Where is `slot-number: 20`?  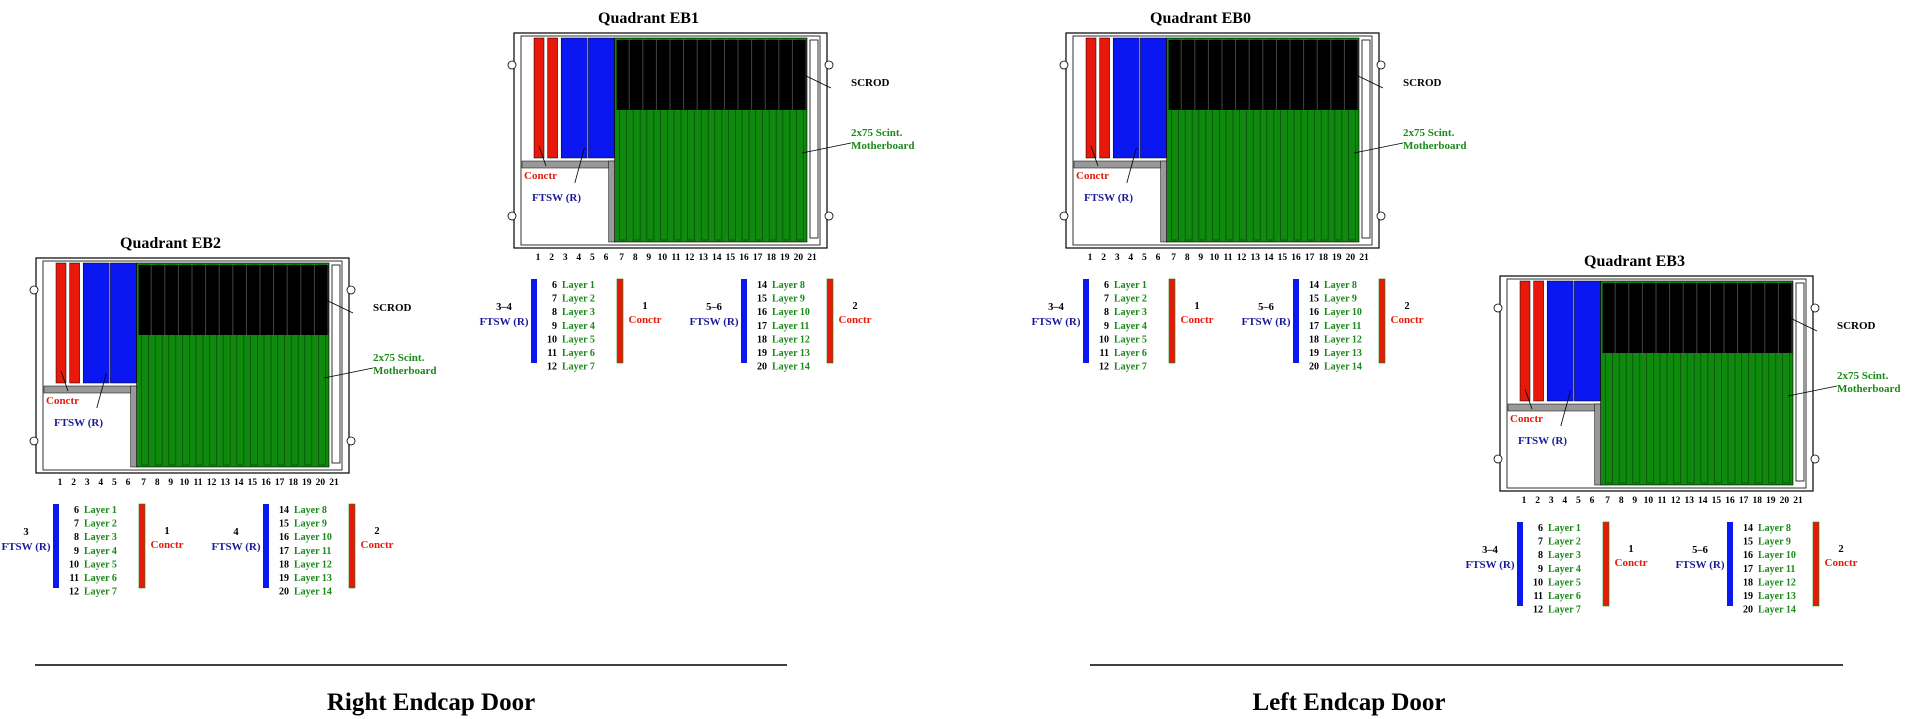
slot-number: 20 is located at coordinates (321, 483).